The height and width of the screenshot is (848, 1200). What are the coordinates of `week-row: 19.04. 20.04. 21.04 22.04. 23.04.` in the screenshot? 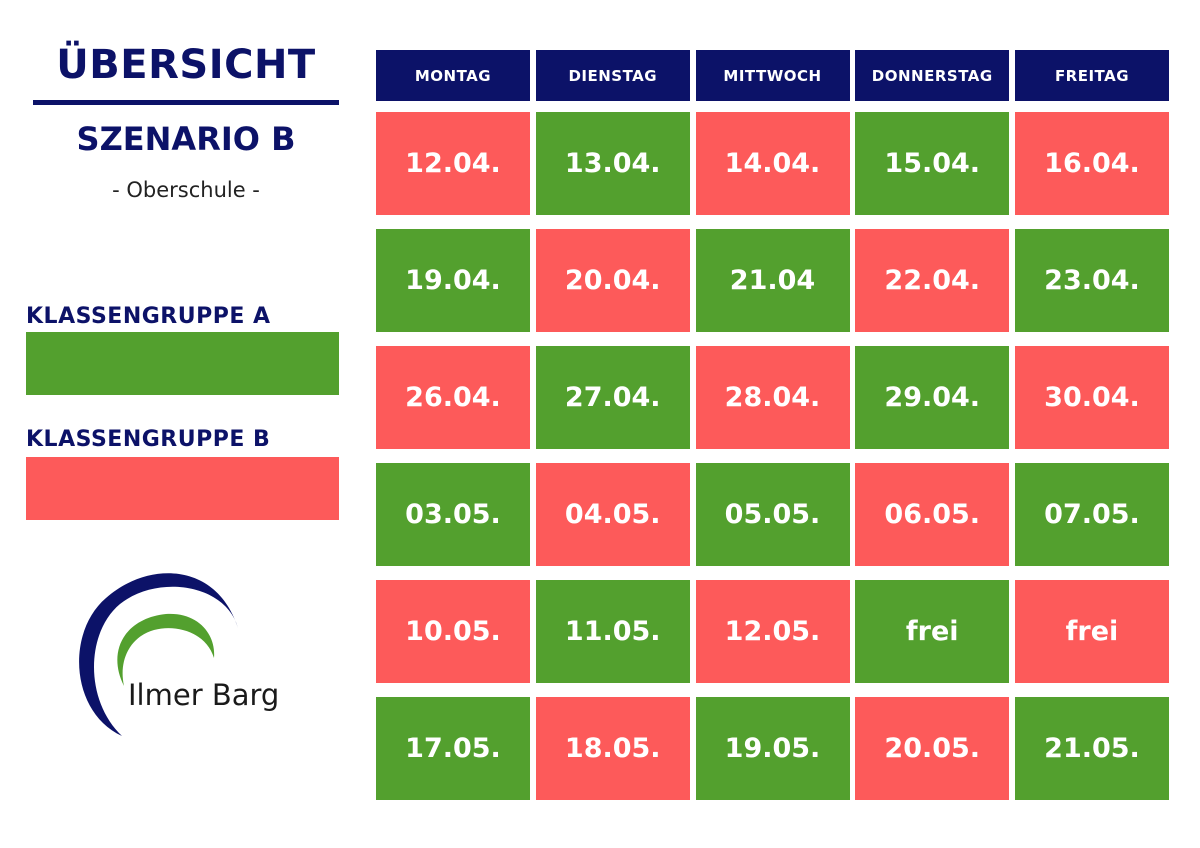 It's located at (772, 280).